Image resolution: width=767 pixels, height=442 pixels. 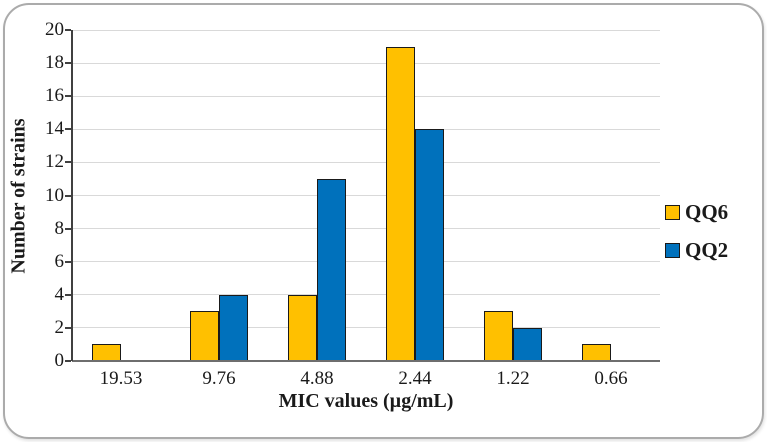 I want to click on y-axis-line, so click(x=72, y=195).